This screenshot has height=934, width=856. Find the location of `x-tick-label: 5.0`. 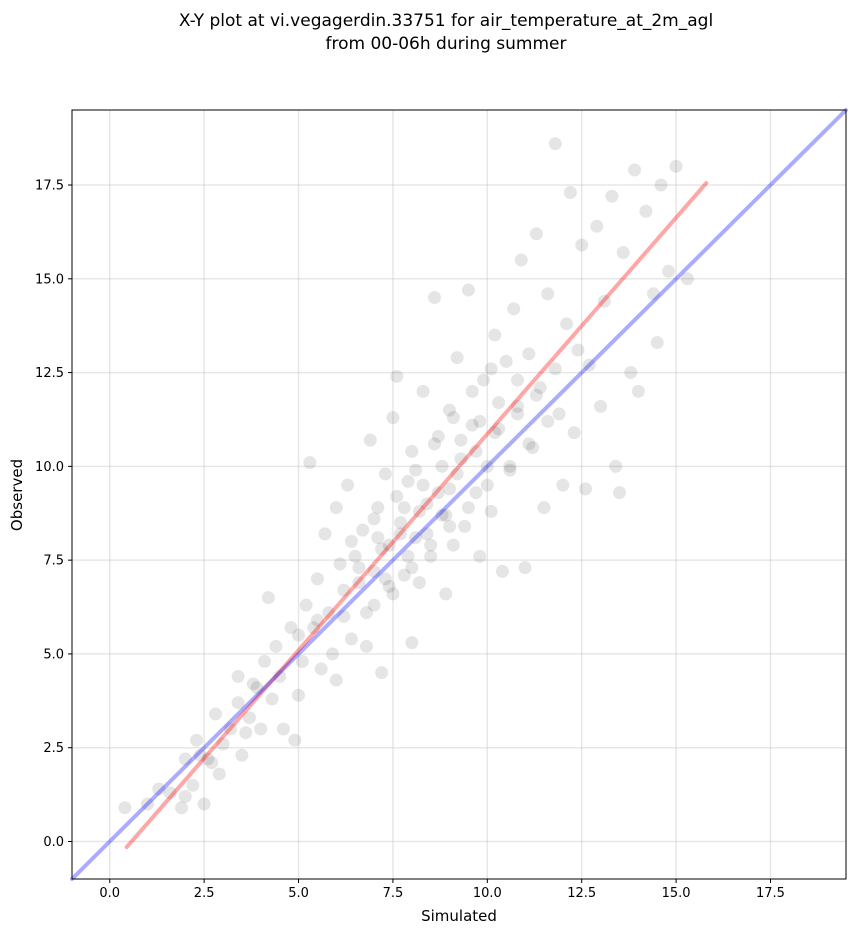

x-tick-label: 5.0 is located at coordinates (298, 893).